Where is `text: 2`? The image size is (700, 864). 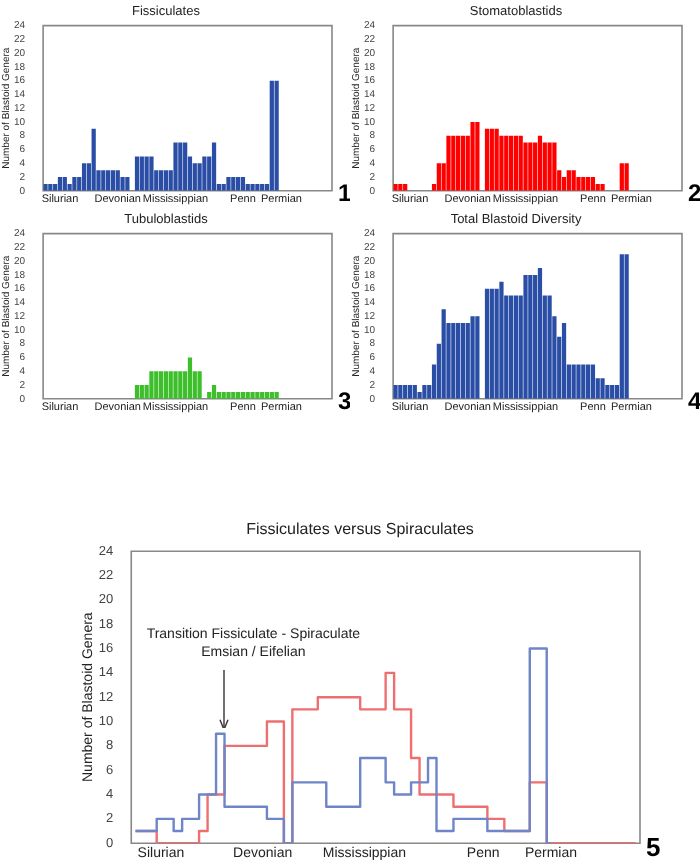 text: 2 is located at coordinates (694, 192).